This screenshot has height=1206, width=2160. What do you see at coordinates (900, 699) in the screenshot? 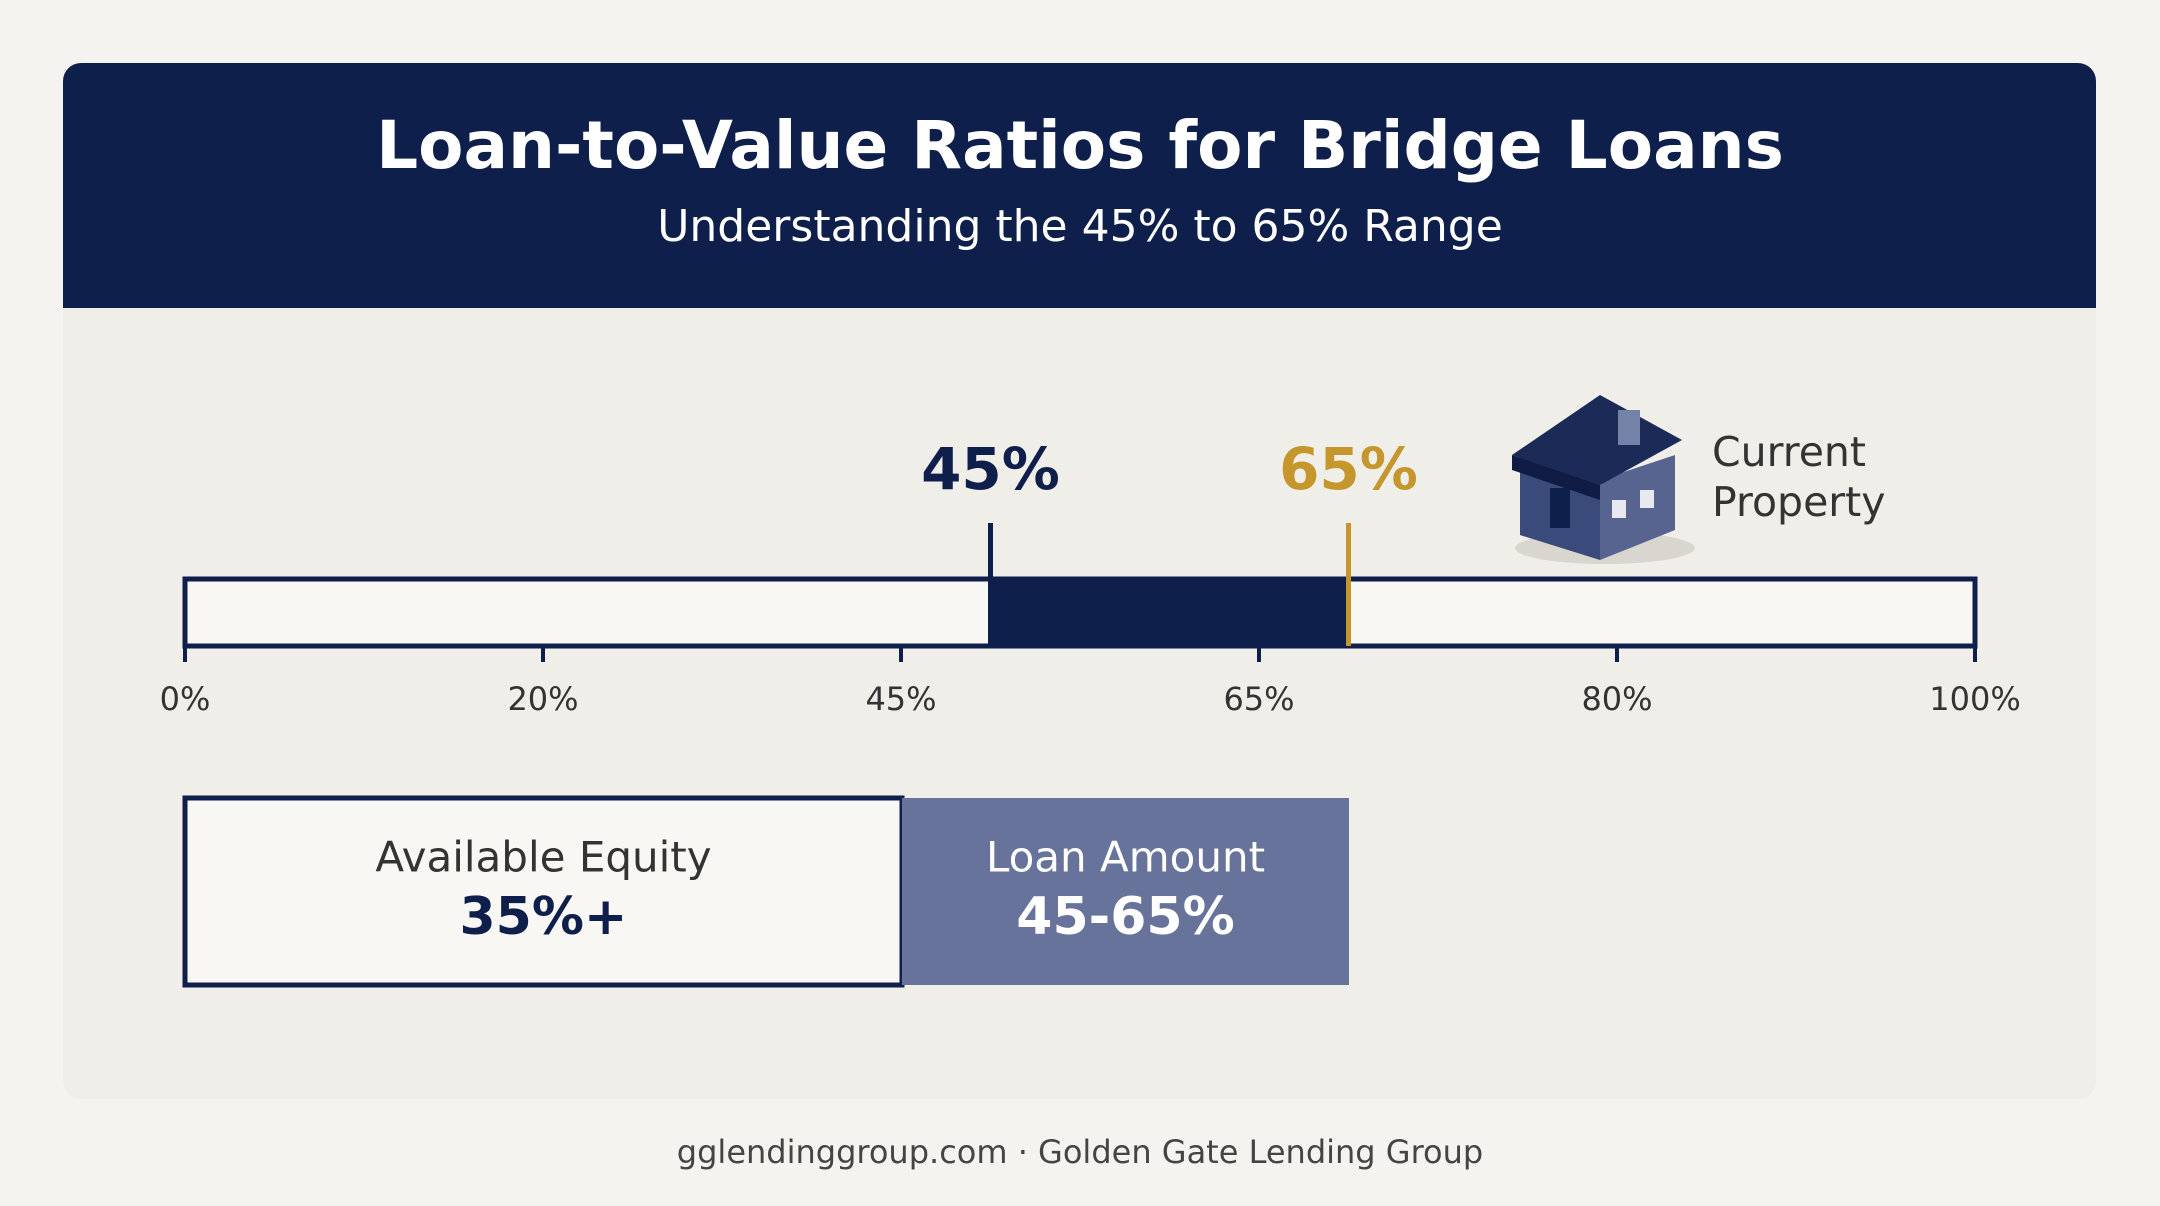
I see `tick-label: 45%` at bounding box center [900, 699].